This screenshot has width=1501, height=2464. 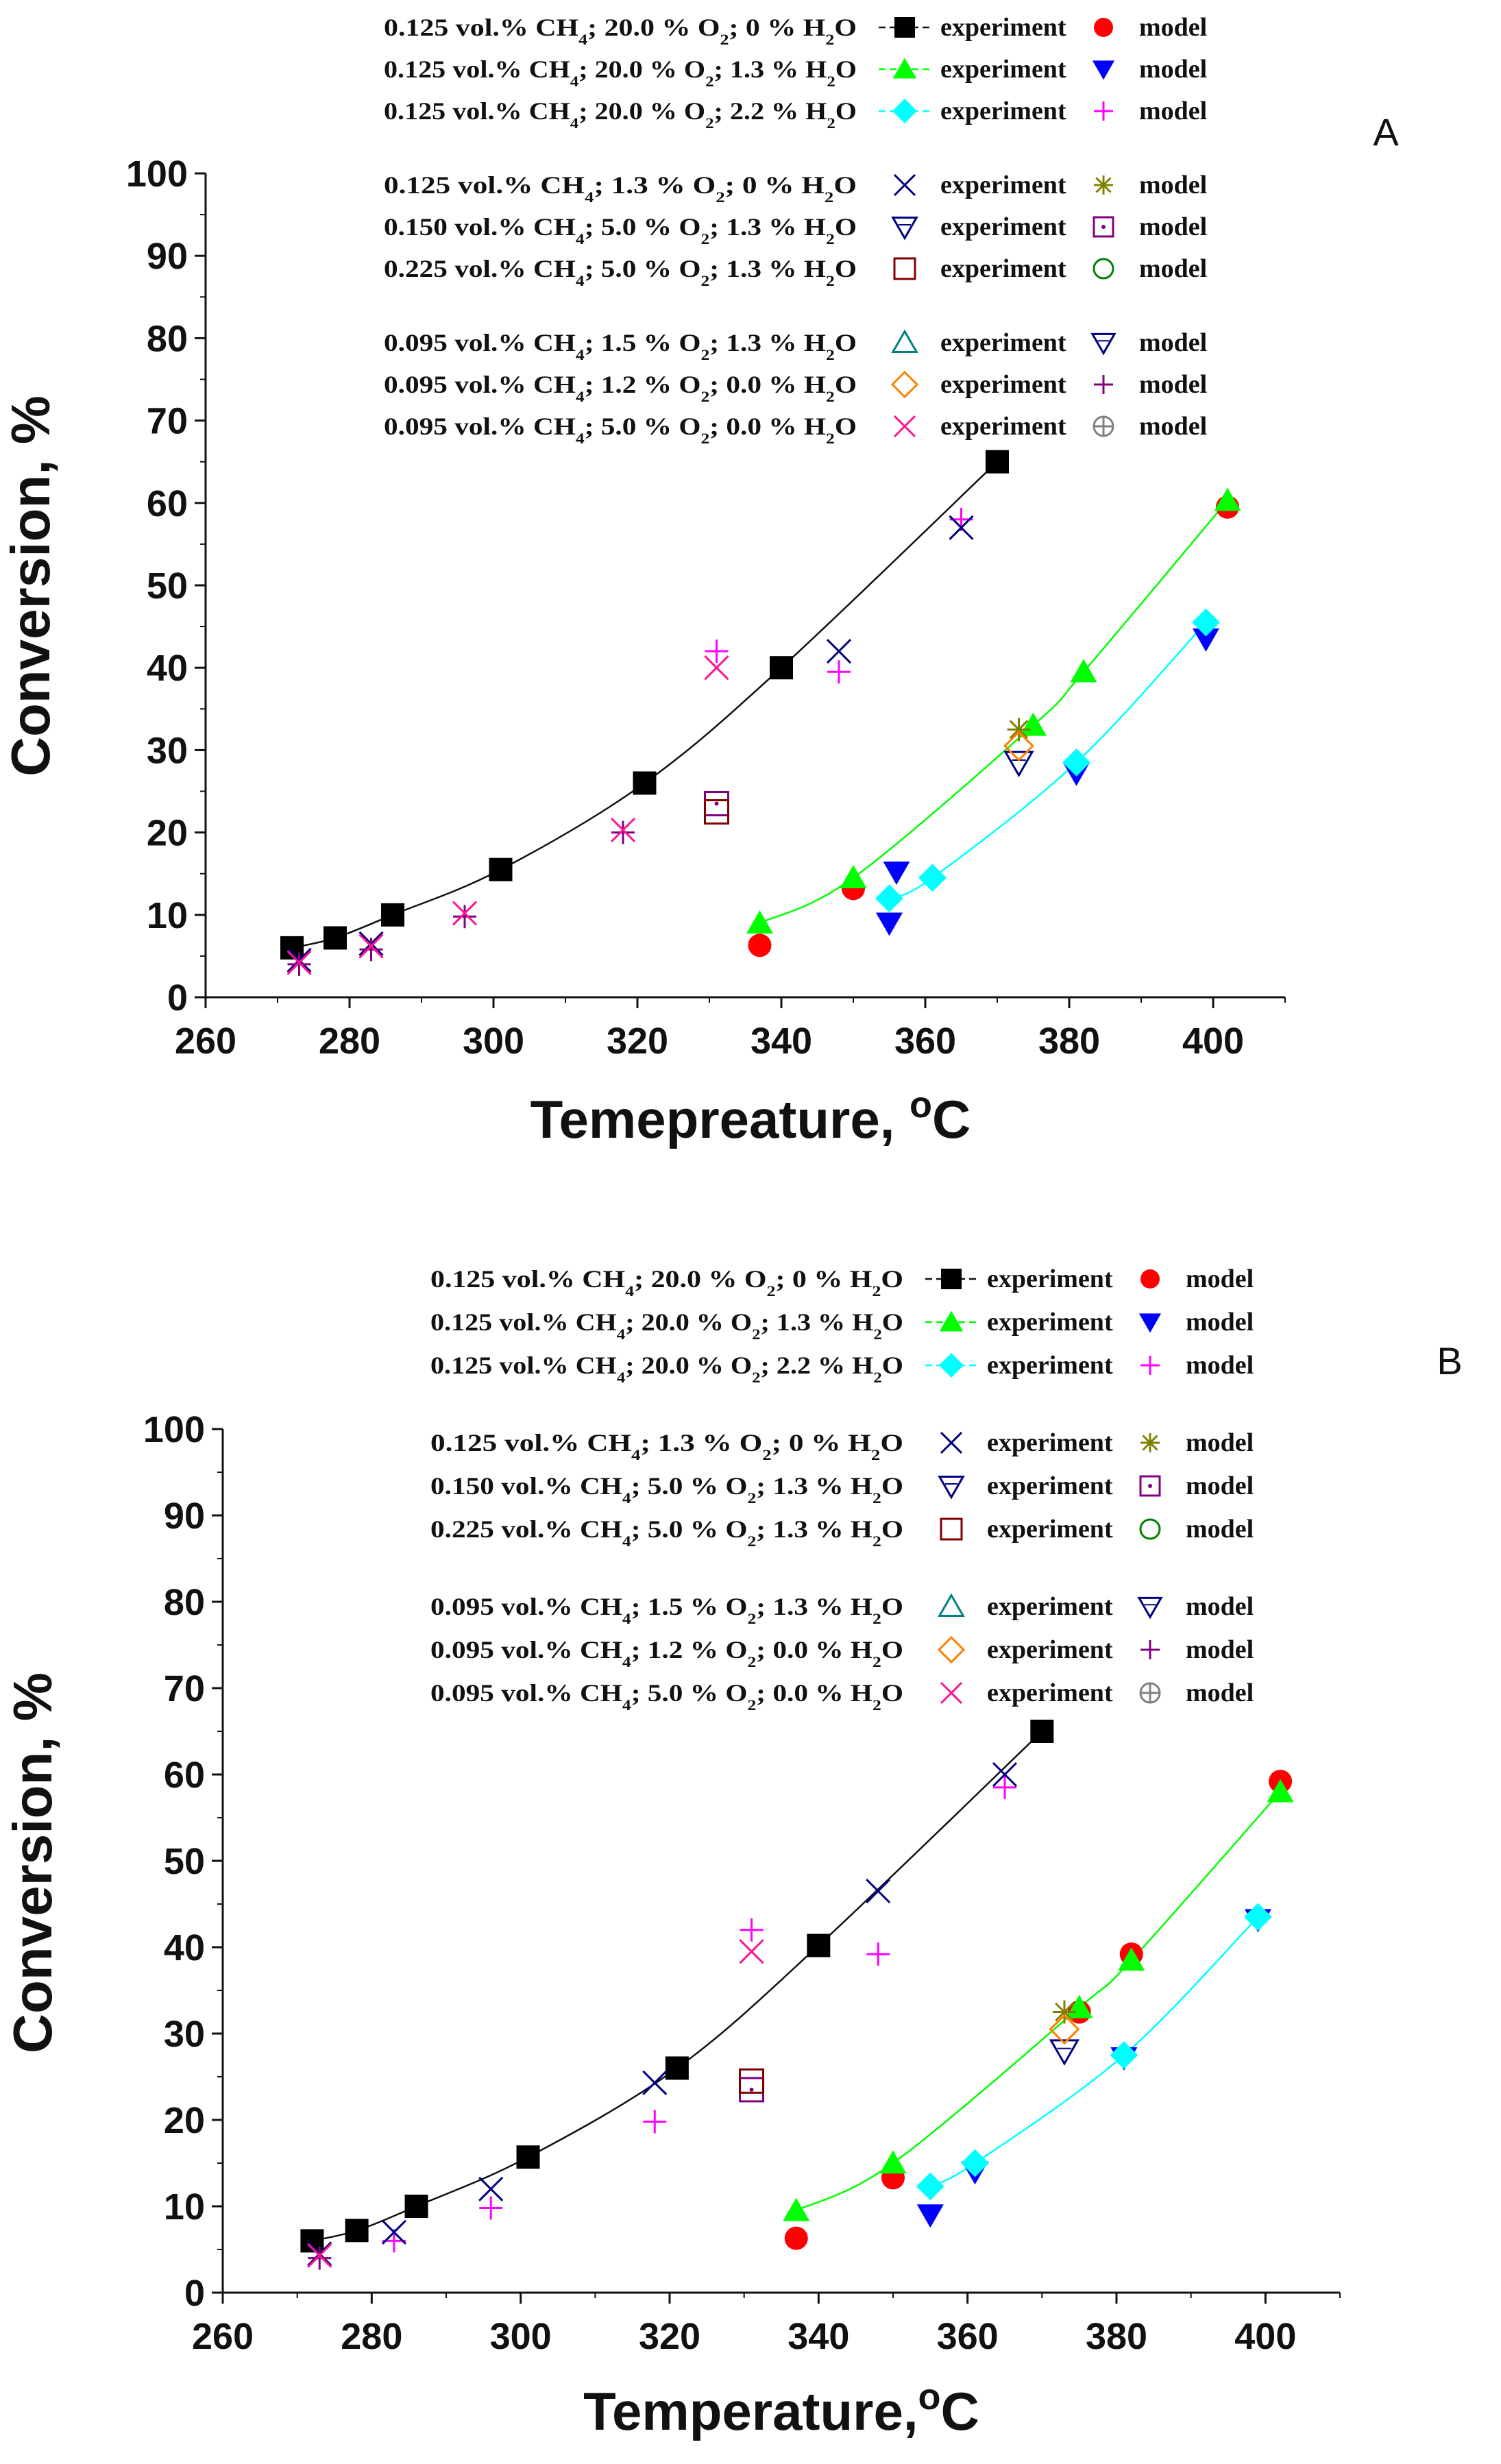 What do you see at coordinates (184, 2034) in the screenshot?
I see `y-tick-label: 30` at bounding box center [184, 2034].